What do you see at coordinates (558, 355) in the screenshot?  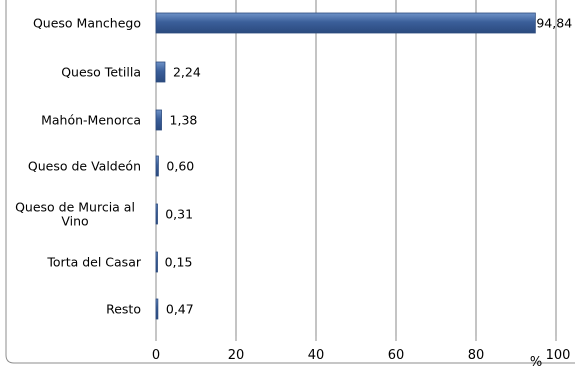 I see `x-tick-label: 100` at bounding box center [558, 355].